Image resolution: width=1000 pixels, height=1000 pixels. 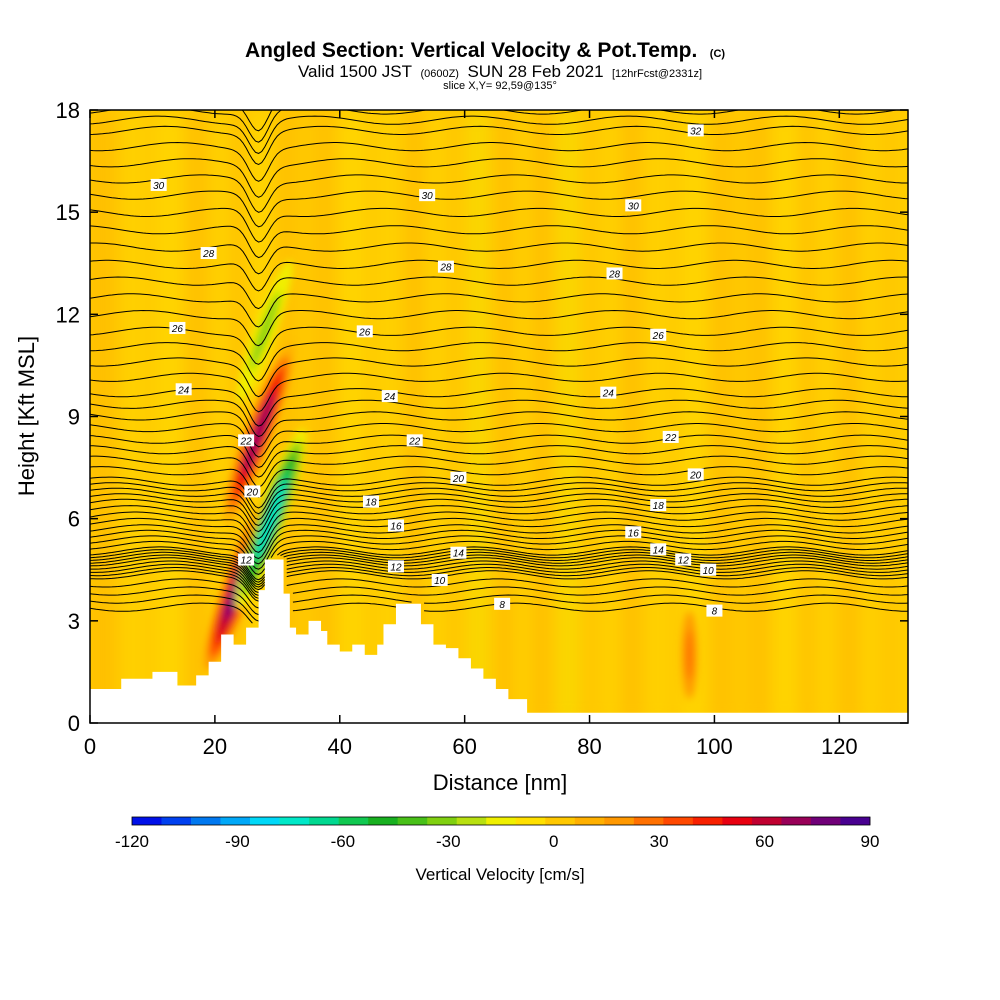 I want to click on contour-label-text: 28, so click(x=445, y=268).